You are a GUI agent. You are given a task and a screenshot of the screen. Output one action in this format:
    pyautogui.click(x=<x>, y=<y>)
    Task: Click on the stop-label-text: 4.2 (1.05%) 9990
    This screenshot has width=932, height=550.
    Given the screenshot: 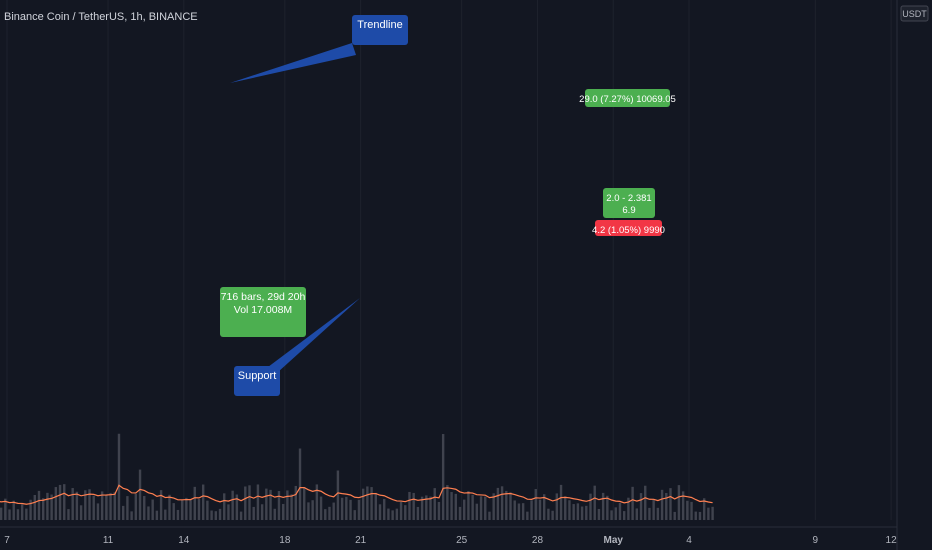 What is the action you would take?
    pyautogui.click(x=628, y=230)
    